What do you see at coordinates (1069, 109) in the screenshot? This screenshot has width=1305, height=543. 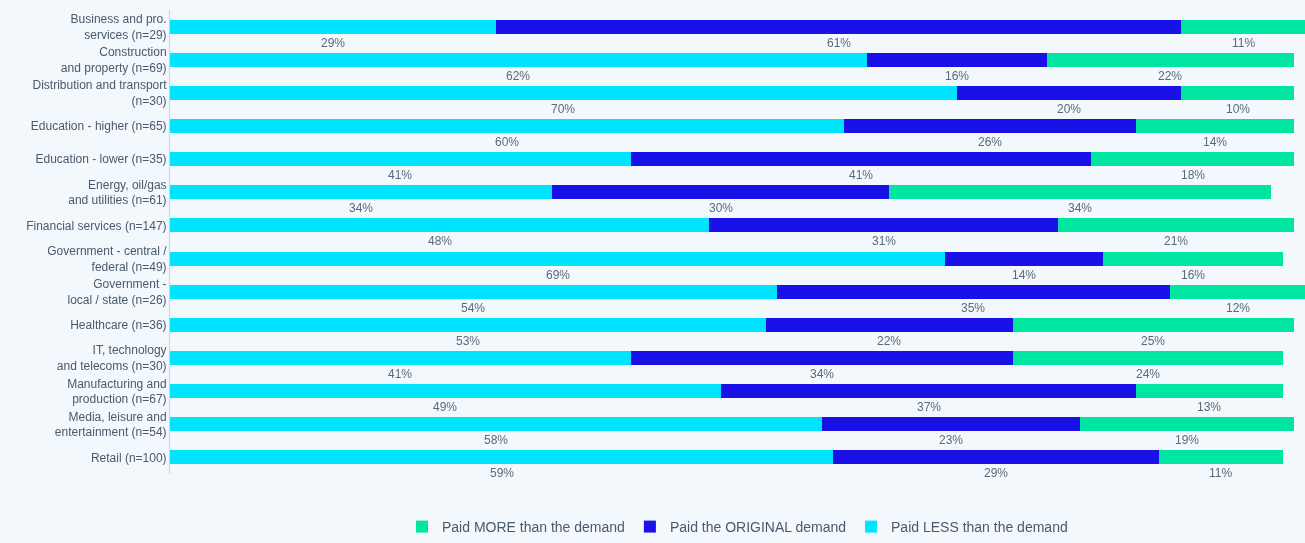 I see `data-label: 20%` at bounding box center [1069, 109].